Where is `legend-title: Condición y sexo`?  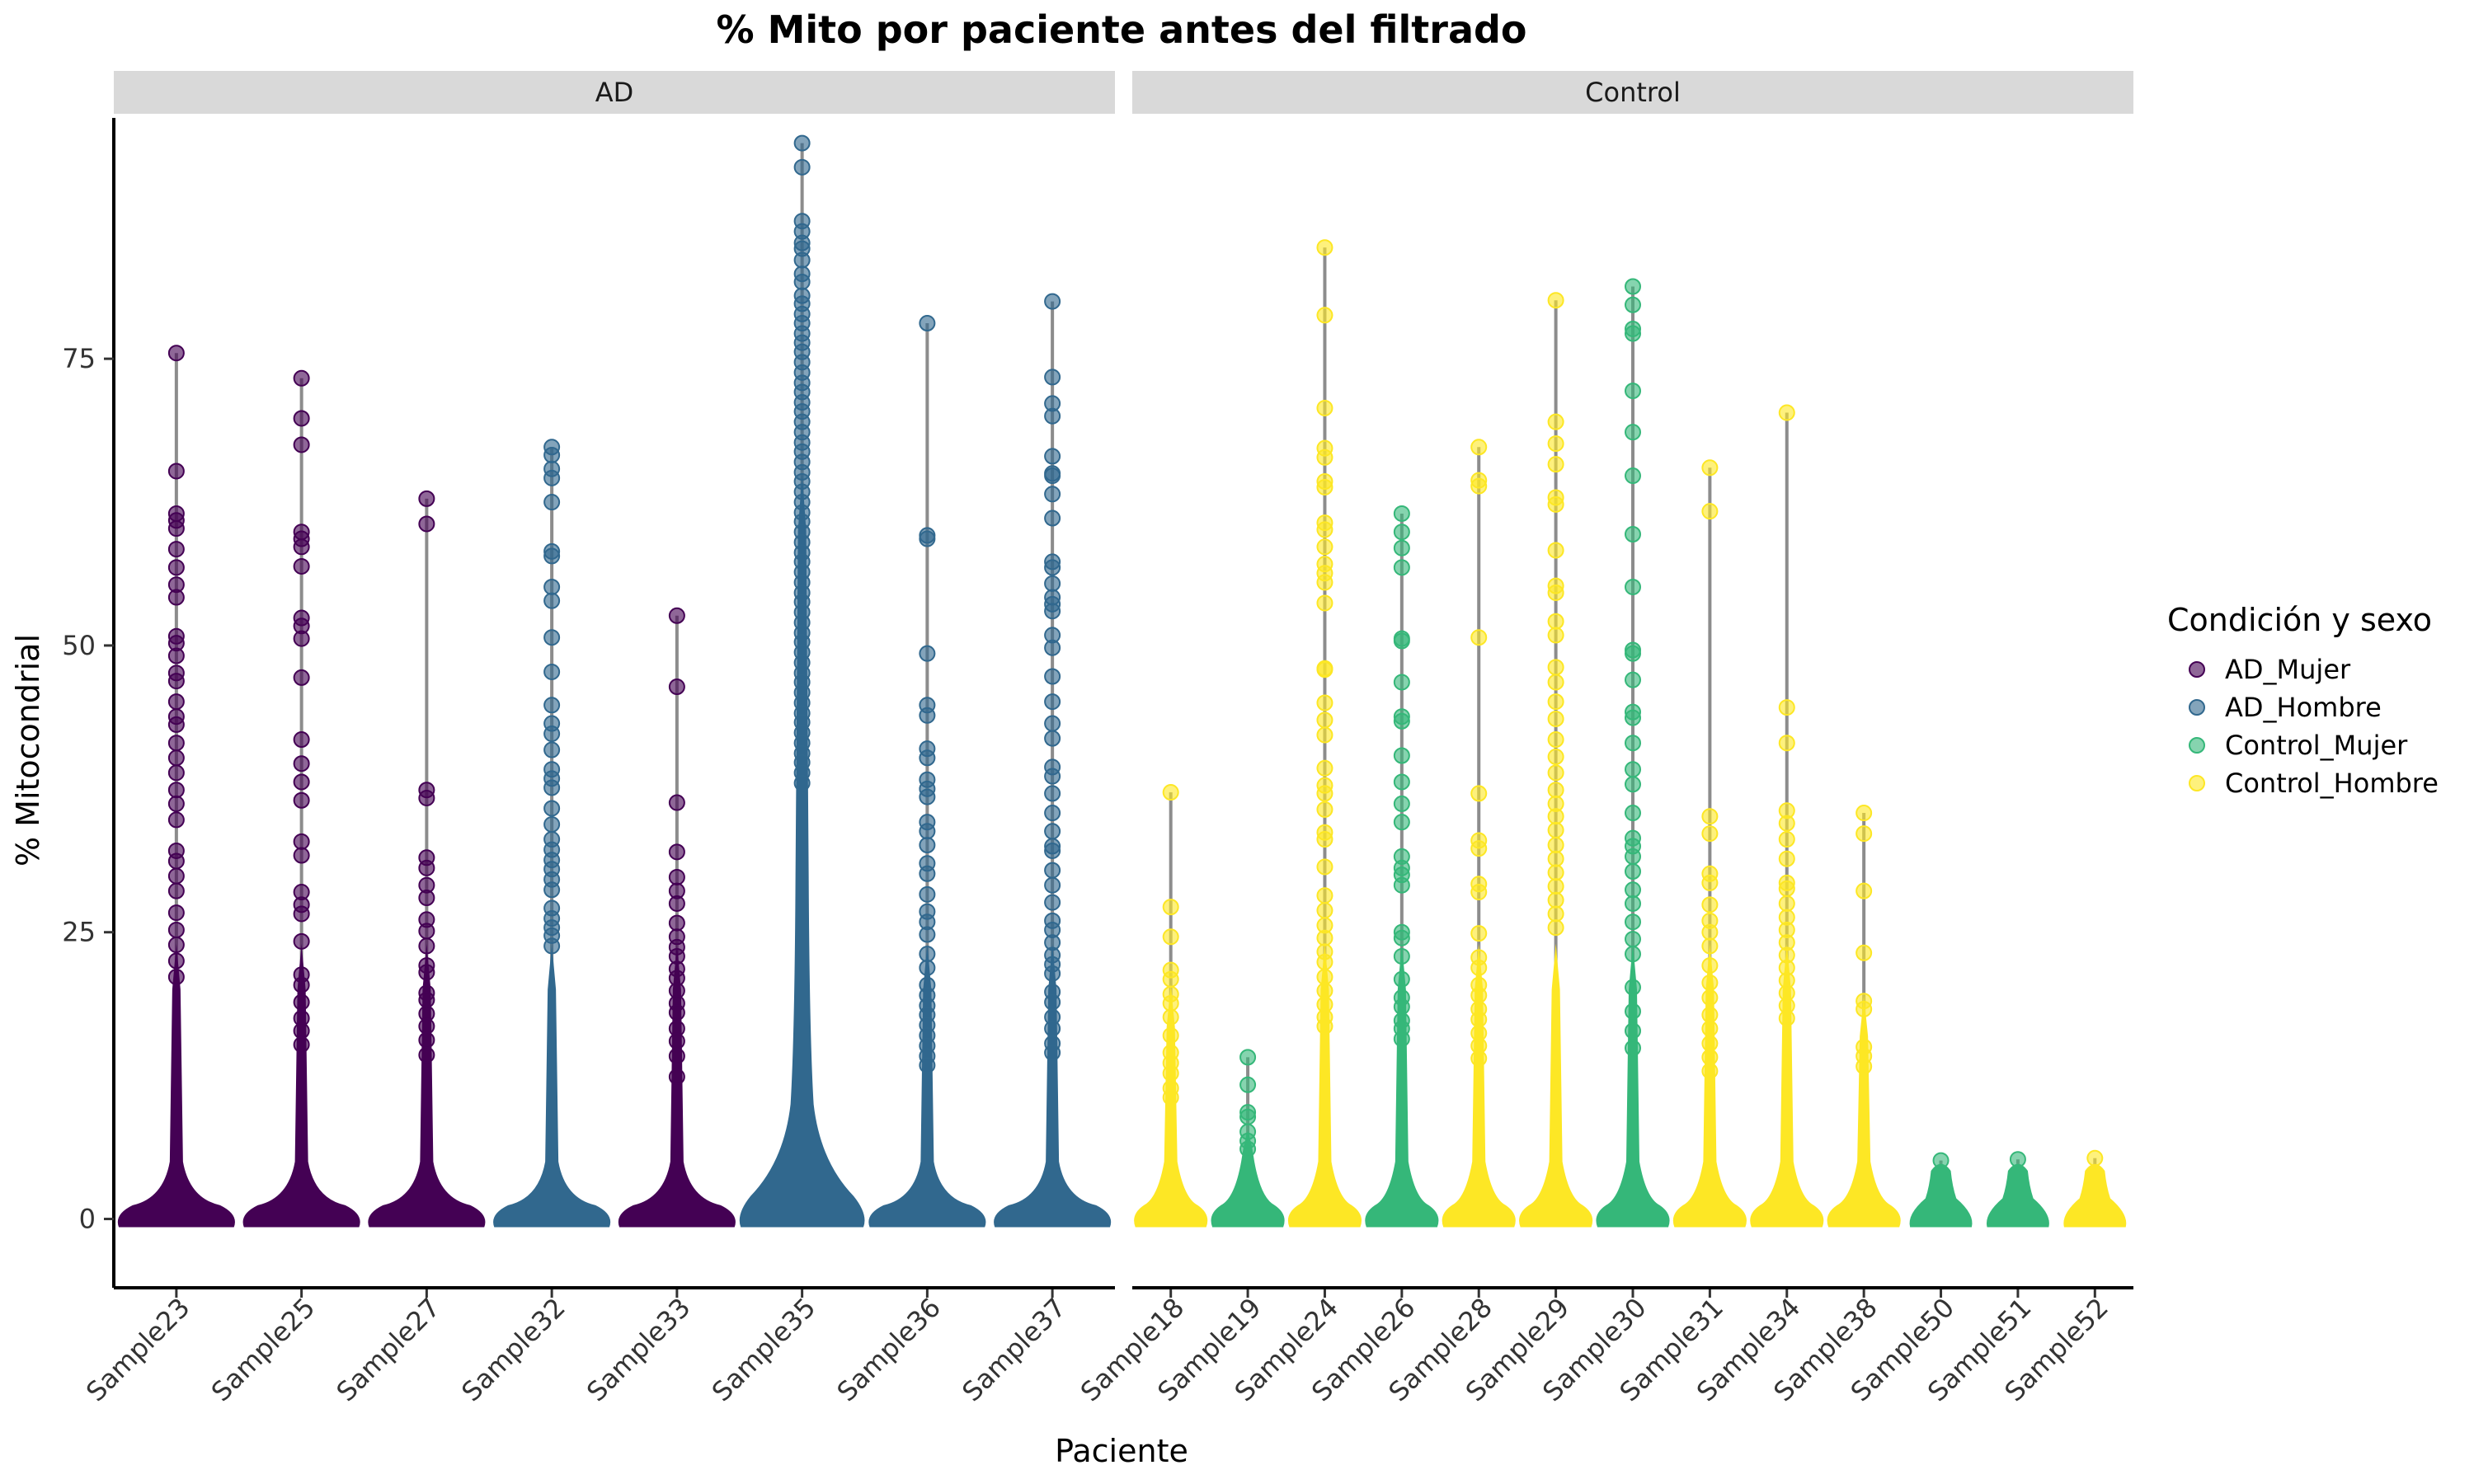
legend-title: Condición y sexo is located at coordinates (2299, 620).